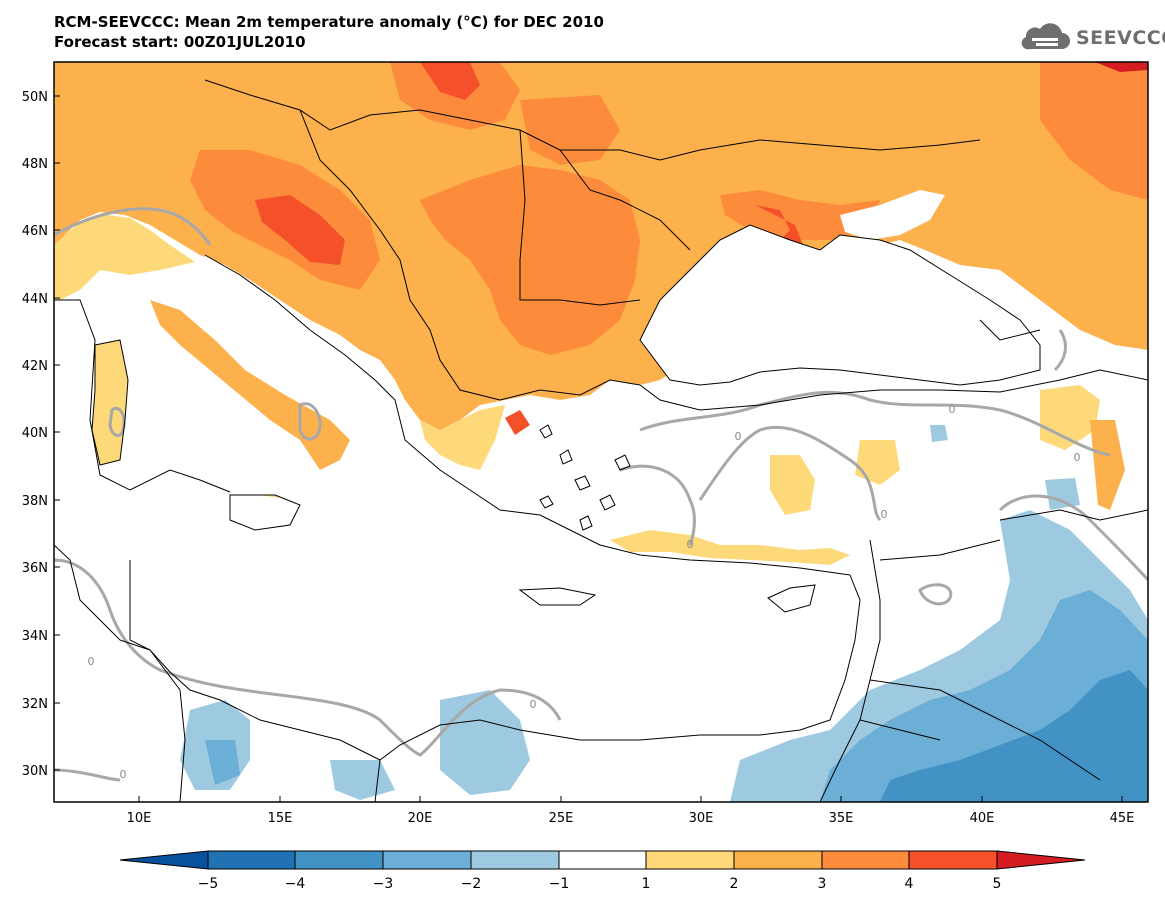 The width and height of the screenshot is (1165, 907). Describe the element at coordinates (892, 215) in the screenshot. I see `azov-sea` at that location.